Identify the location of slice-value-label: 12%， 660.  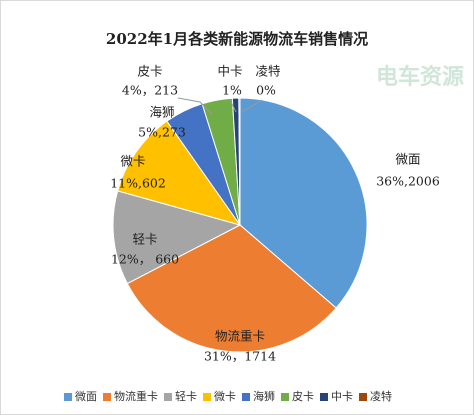
(145, 259).